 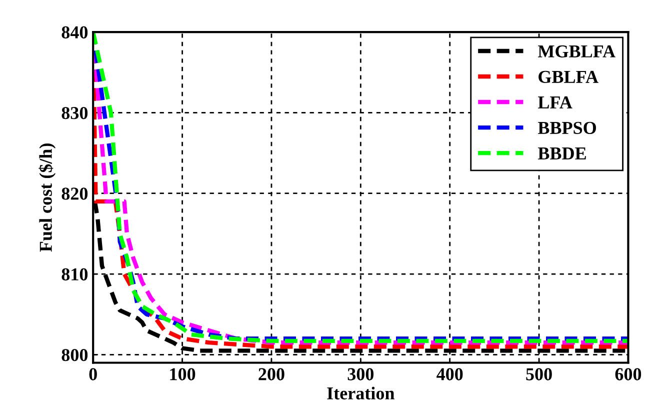 What do you see at coordinates (75, 32) in the screenshot?
I see `y-tick-label: 840` at bounding box center [75, 32].